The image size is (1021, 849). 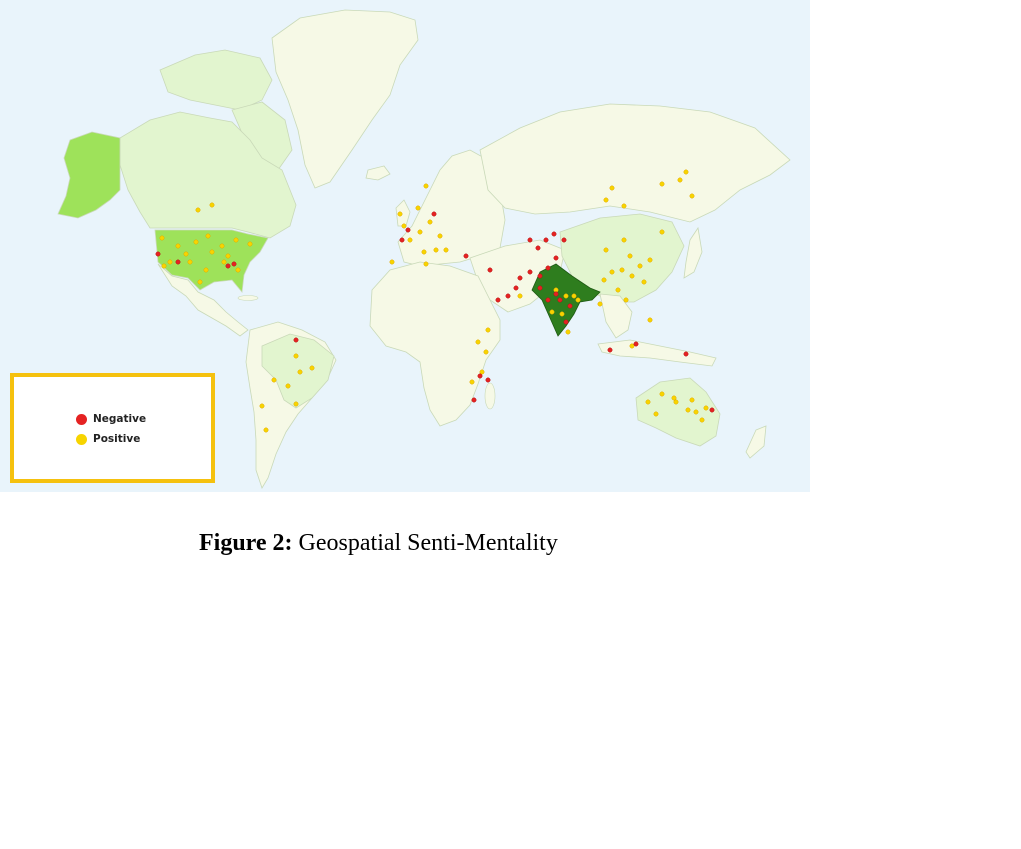 What do you see at coordinates (693, 252) in the screenshot?
I see `japan` at bounding box center [693, 252].